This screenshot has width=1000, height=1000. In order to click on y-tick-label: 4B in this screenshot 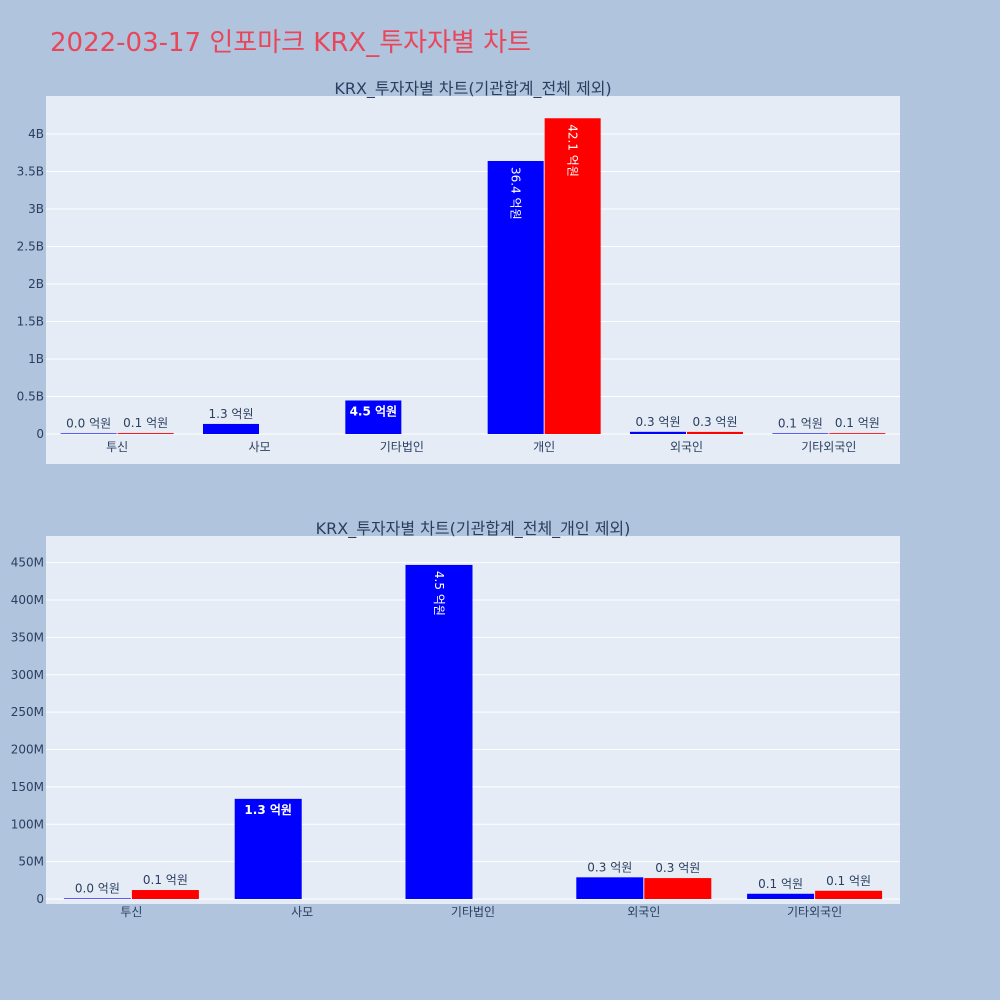, I will do `click(36, 134)`.